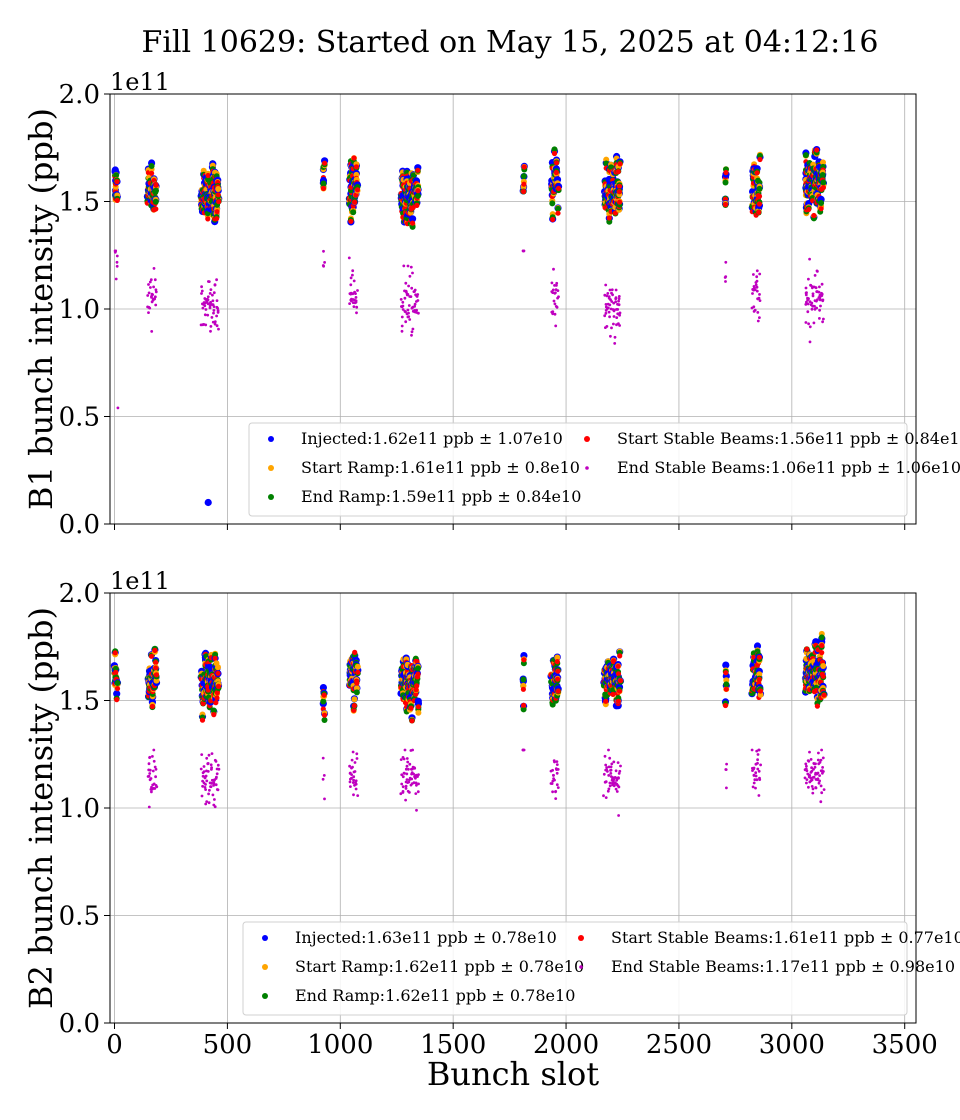 The height and width of the screenshot is (1120, 960). Describe the element at coordinates (513, 1074) in the screenshot. I see `x-axis-label: Bunch slot` at that location.